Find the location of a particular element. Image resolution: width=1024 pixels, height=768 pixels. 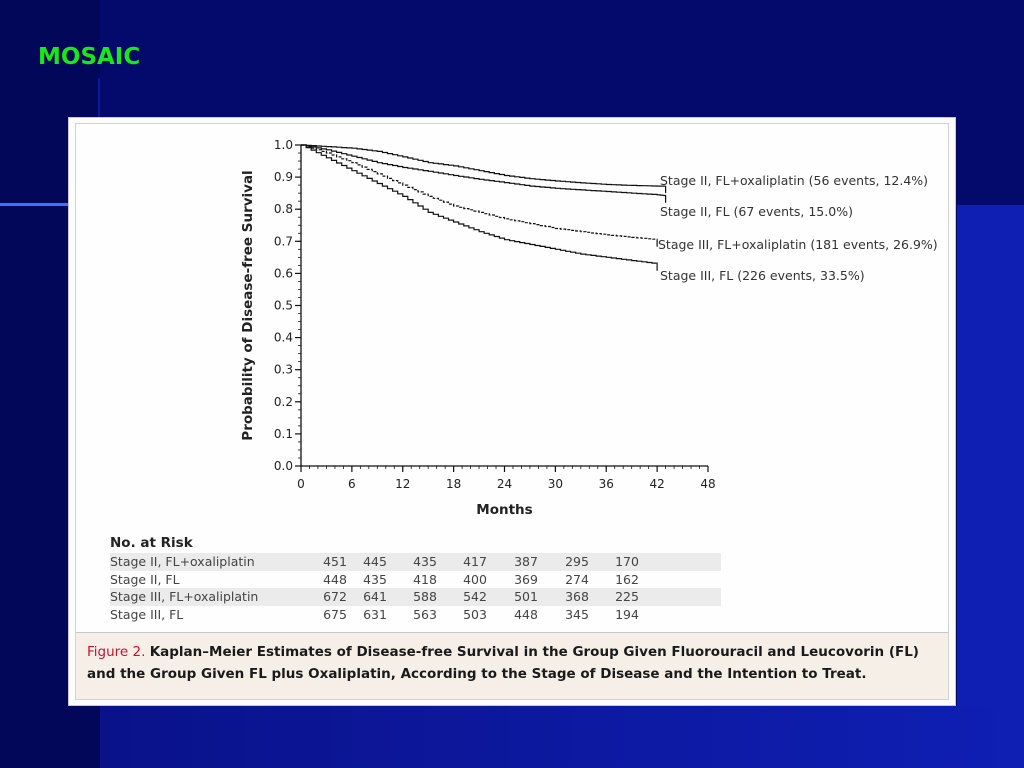

curve-label: Stage III, FL (226 events, 33.5%) is located at coordinates (762, 275).